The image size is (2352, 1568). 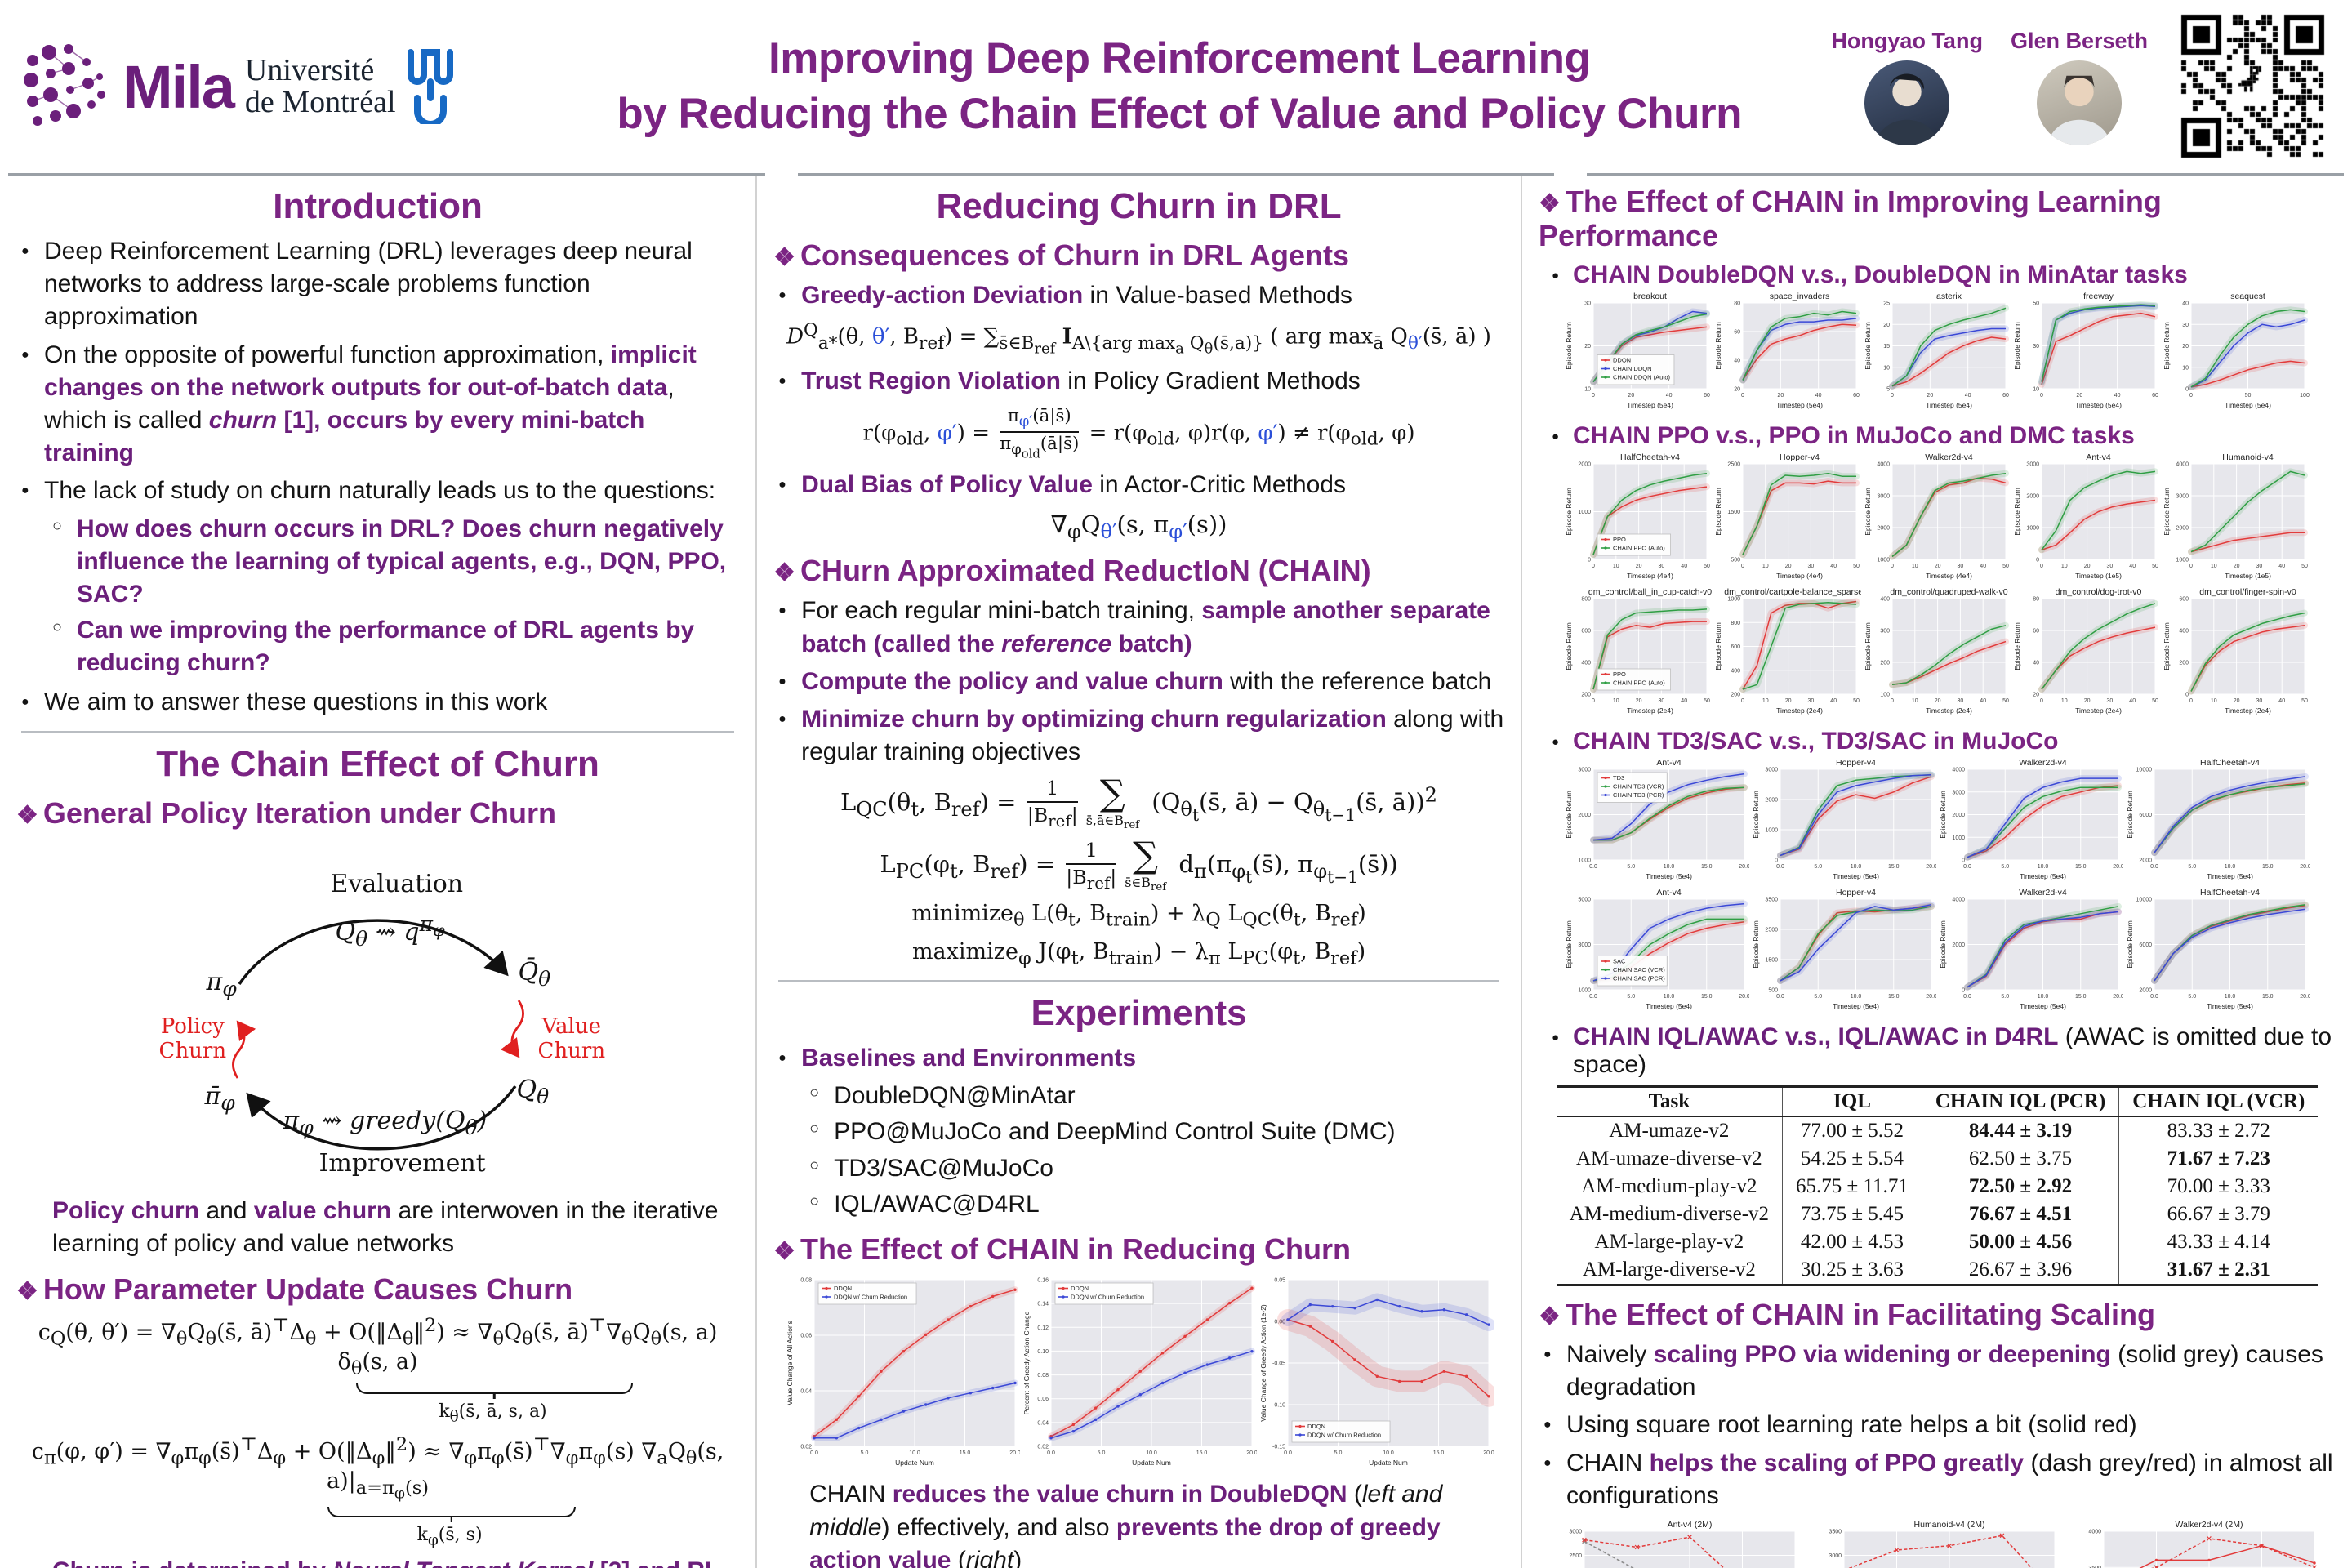 What do you see at coordinates (2037, 347) in the screenshot?
I see `svg-text: 30` at bounding box center [2037, 347].